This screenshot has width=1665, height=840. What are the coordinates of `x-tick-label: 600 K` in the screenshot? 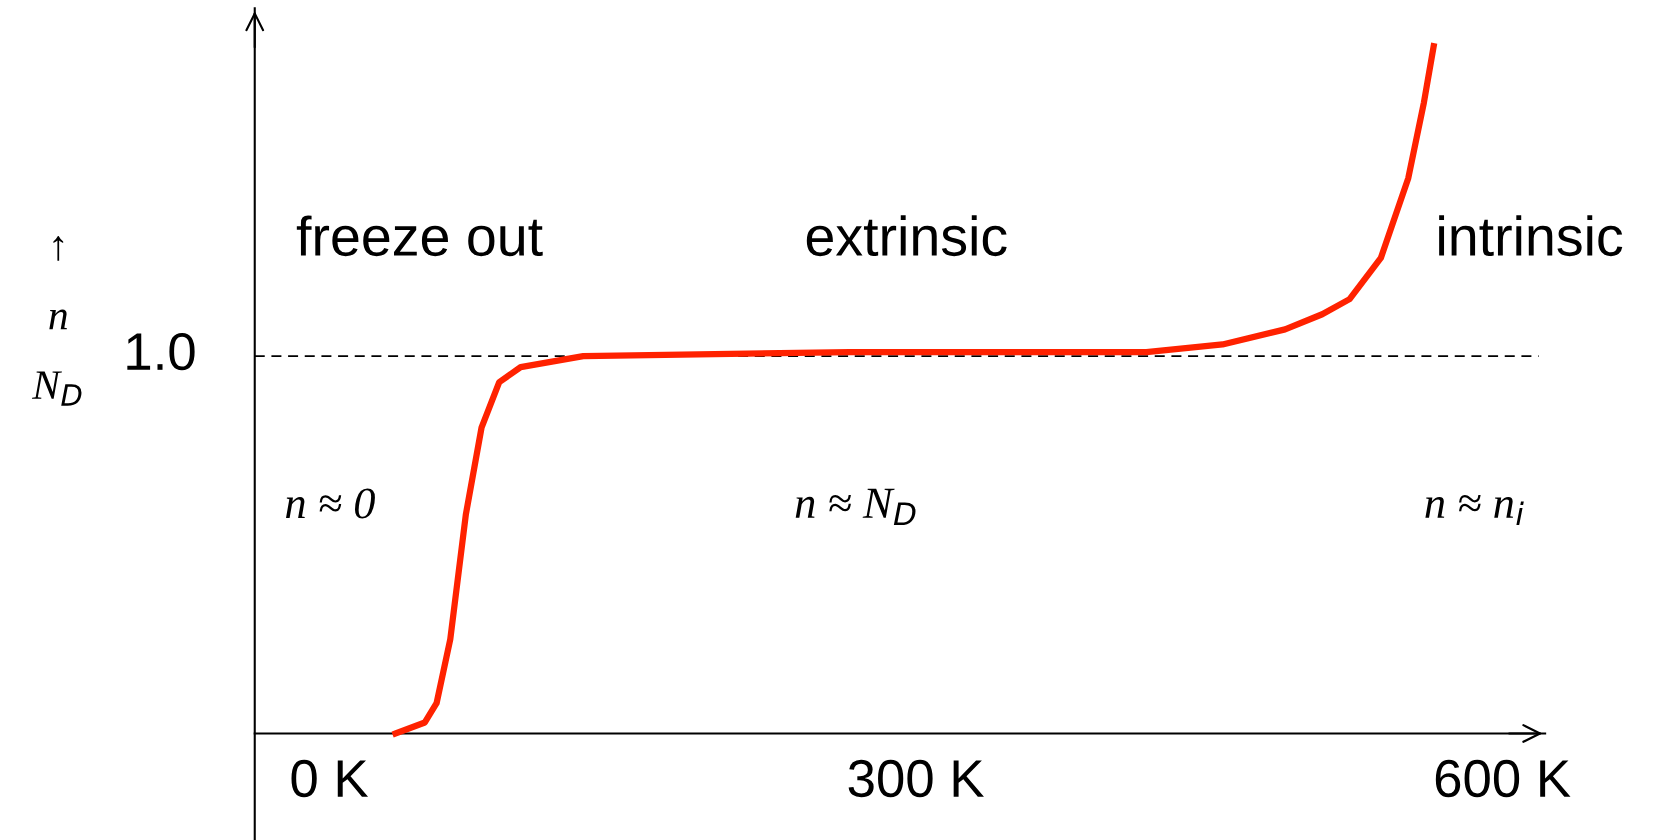 It's located at (1503, 778).